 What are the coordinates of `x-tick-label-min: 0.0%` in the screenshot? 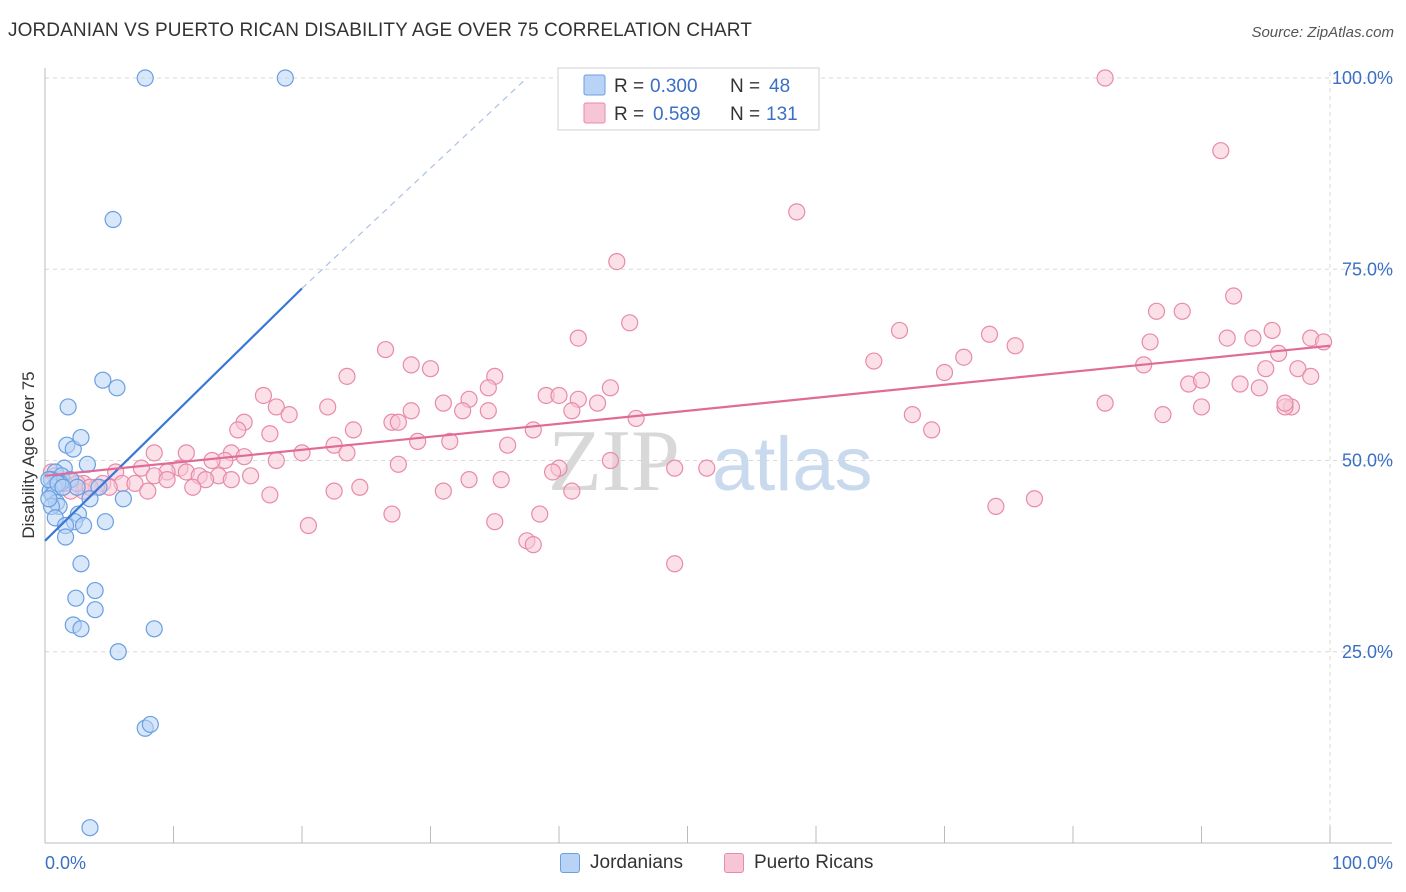 It's located at (65, 863).